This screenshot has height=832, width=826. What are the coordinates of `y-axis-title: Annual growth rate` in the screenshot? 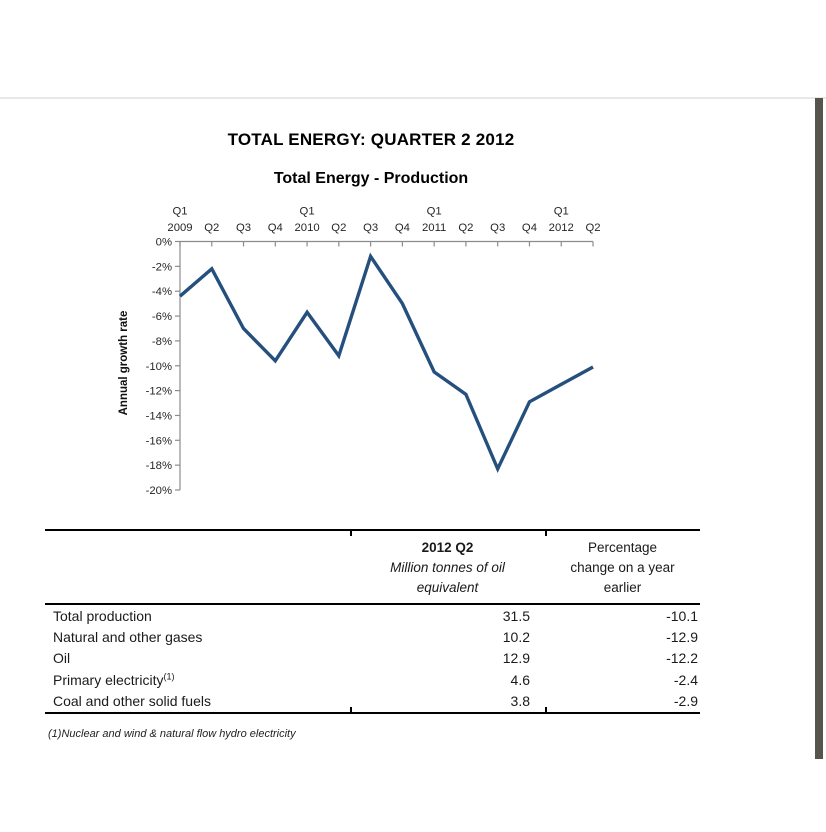 It's located at (124, 363).